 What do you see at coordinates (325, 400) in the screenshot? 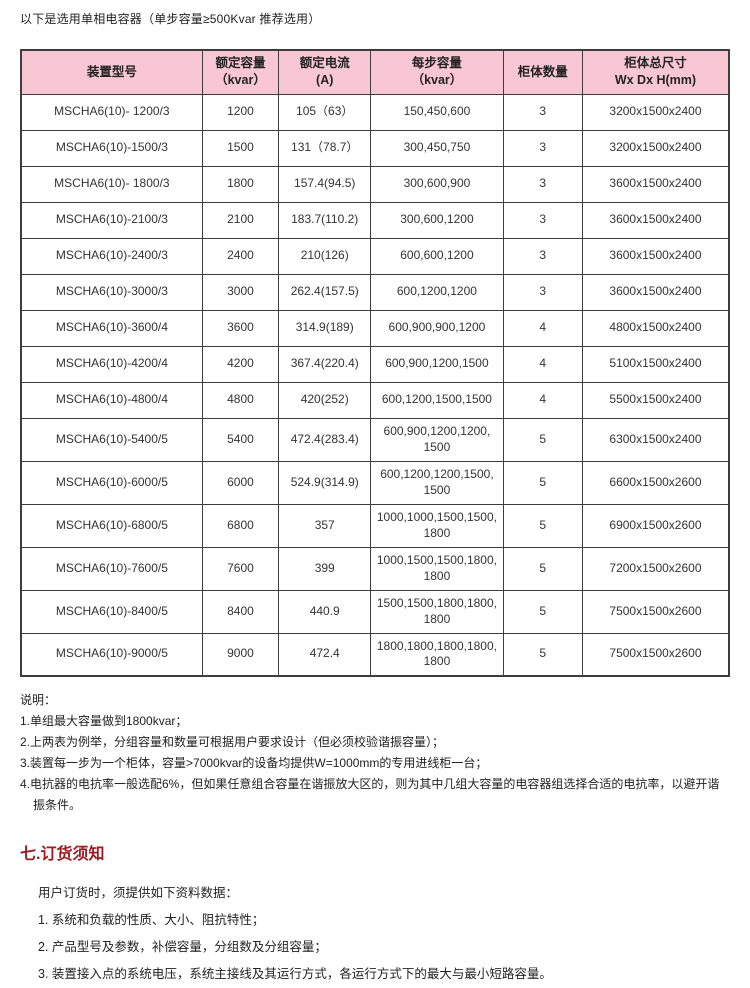
I see `cell-rated-current: 420(252)` at bounding box center [325, 400].